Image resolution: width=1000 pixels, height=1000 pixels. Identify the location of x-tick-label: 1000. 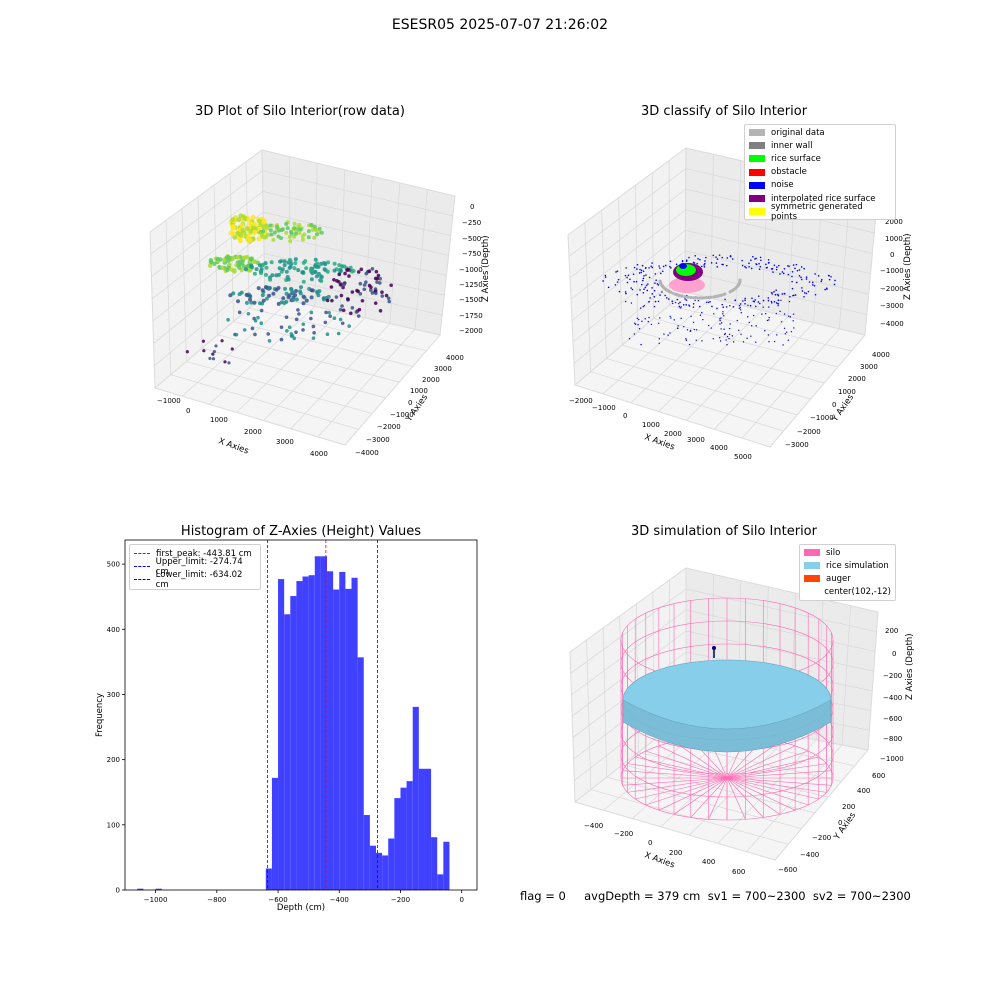
(219, 420).